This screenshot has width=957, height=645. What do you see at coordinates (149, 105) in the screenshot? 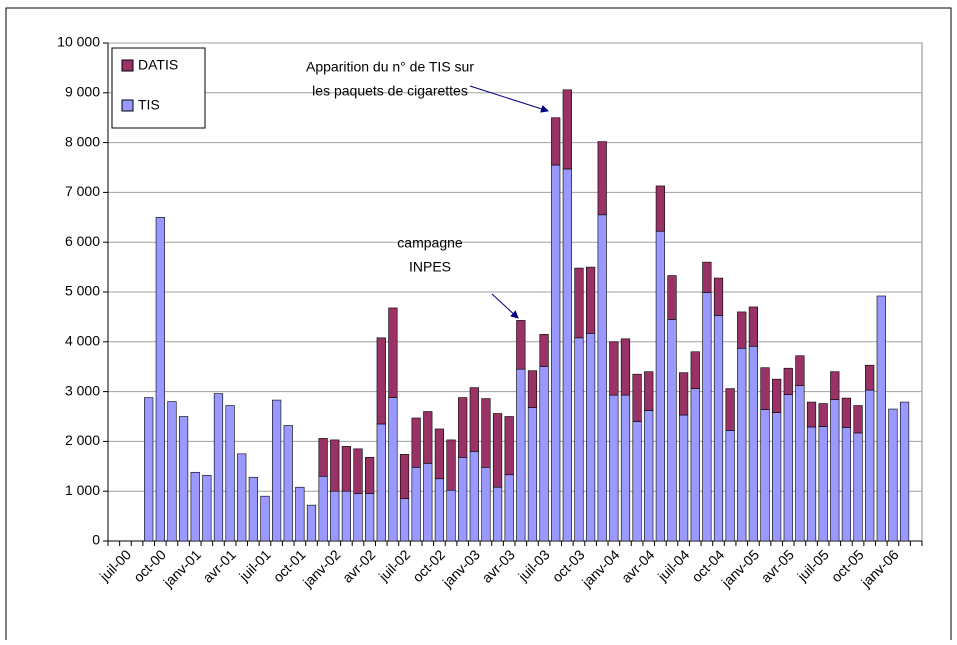
I see `legend-label: TIS` at bounding box center [149, 105].